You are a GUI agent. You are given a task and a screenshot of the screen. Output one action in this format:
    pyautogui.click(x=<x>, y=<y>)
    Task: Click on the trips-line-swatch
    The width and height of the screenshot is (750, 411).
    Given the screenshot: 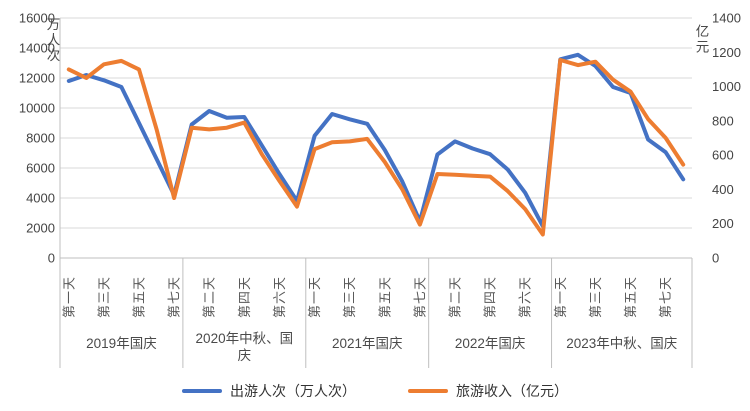 What is the action you would take?
    pyautogui.click(x=202, y=391)
    